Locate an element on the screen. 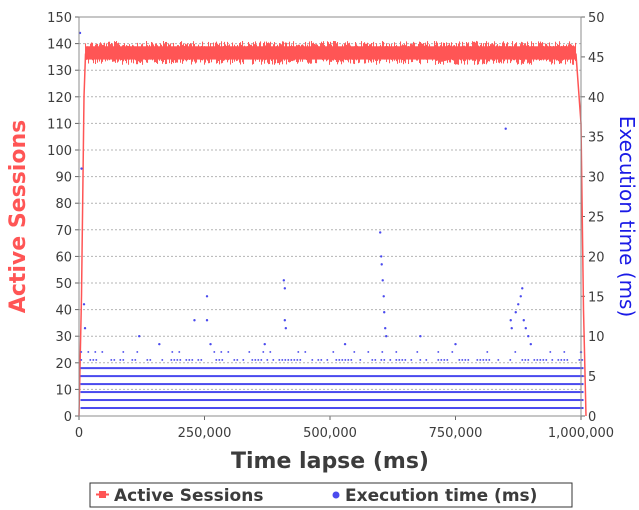 The width and height of the screenshot is (639, 510). right-tick-label: 35 is located at coordinates (596, 138).